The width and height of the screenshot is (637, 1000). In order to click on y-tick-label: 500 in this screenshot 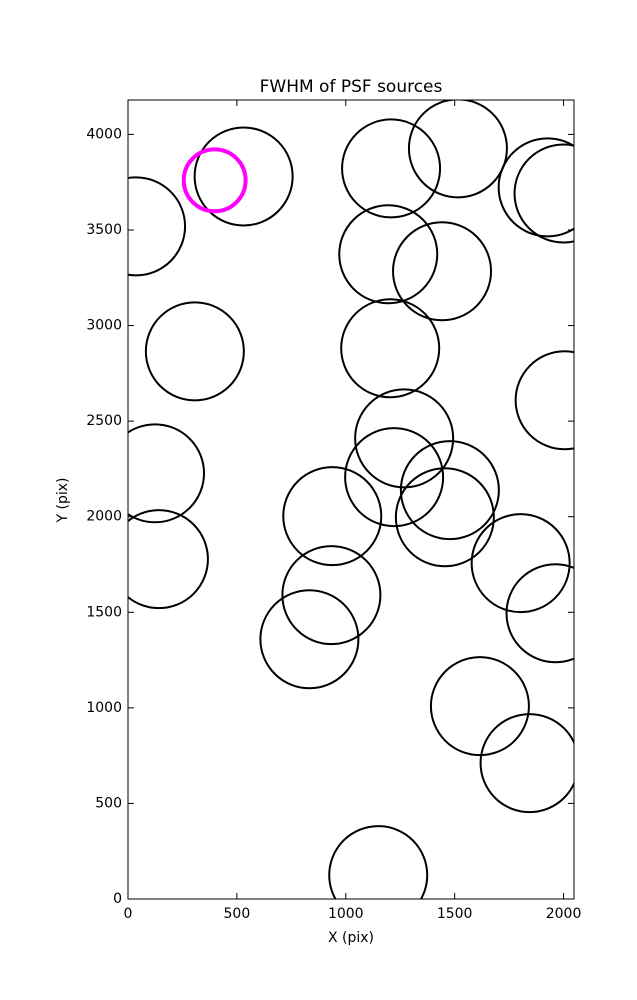, I will do `click(108, 803)`.